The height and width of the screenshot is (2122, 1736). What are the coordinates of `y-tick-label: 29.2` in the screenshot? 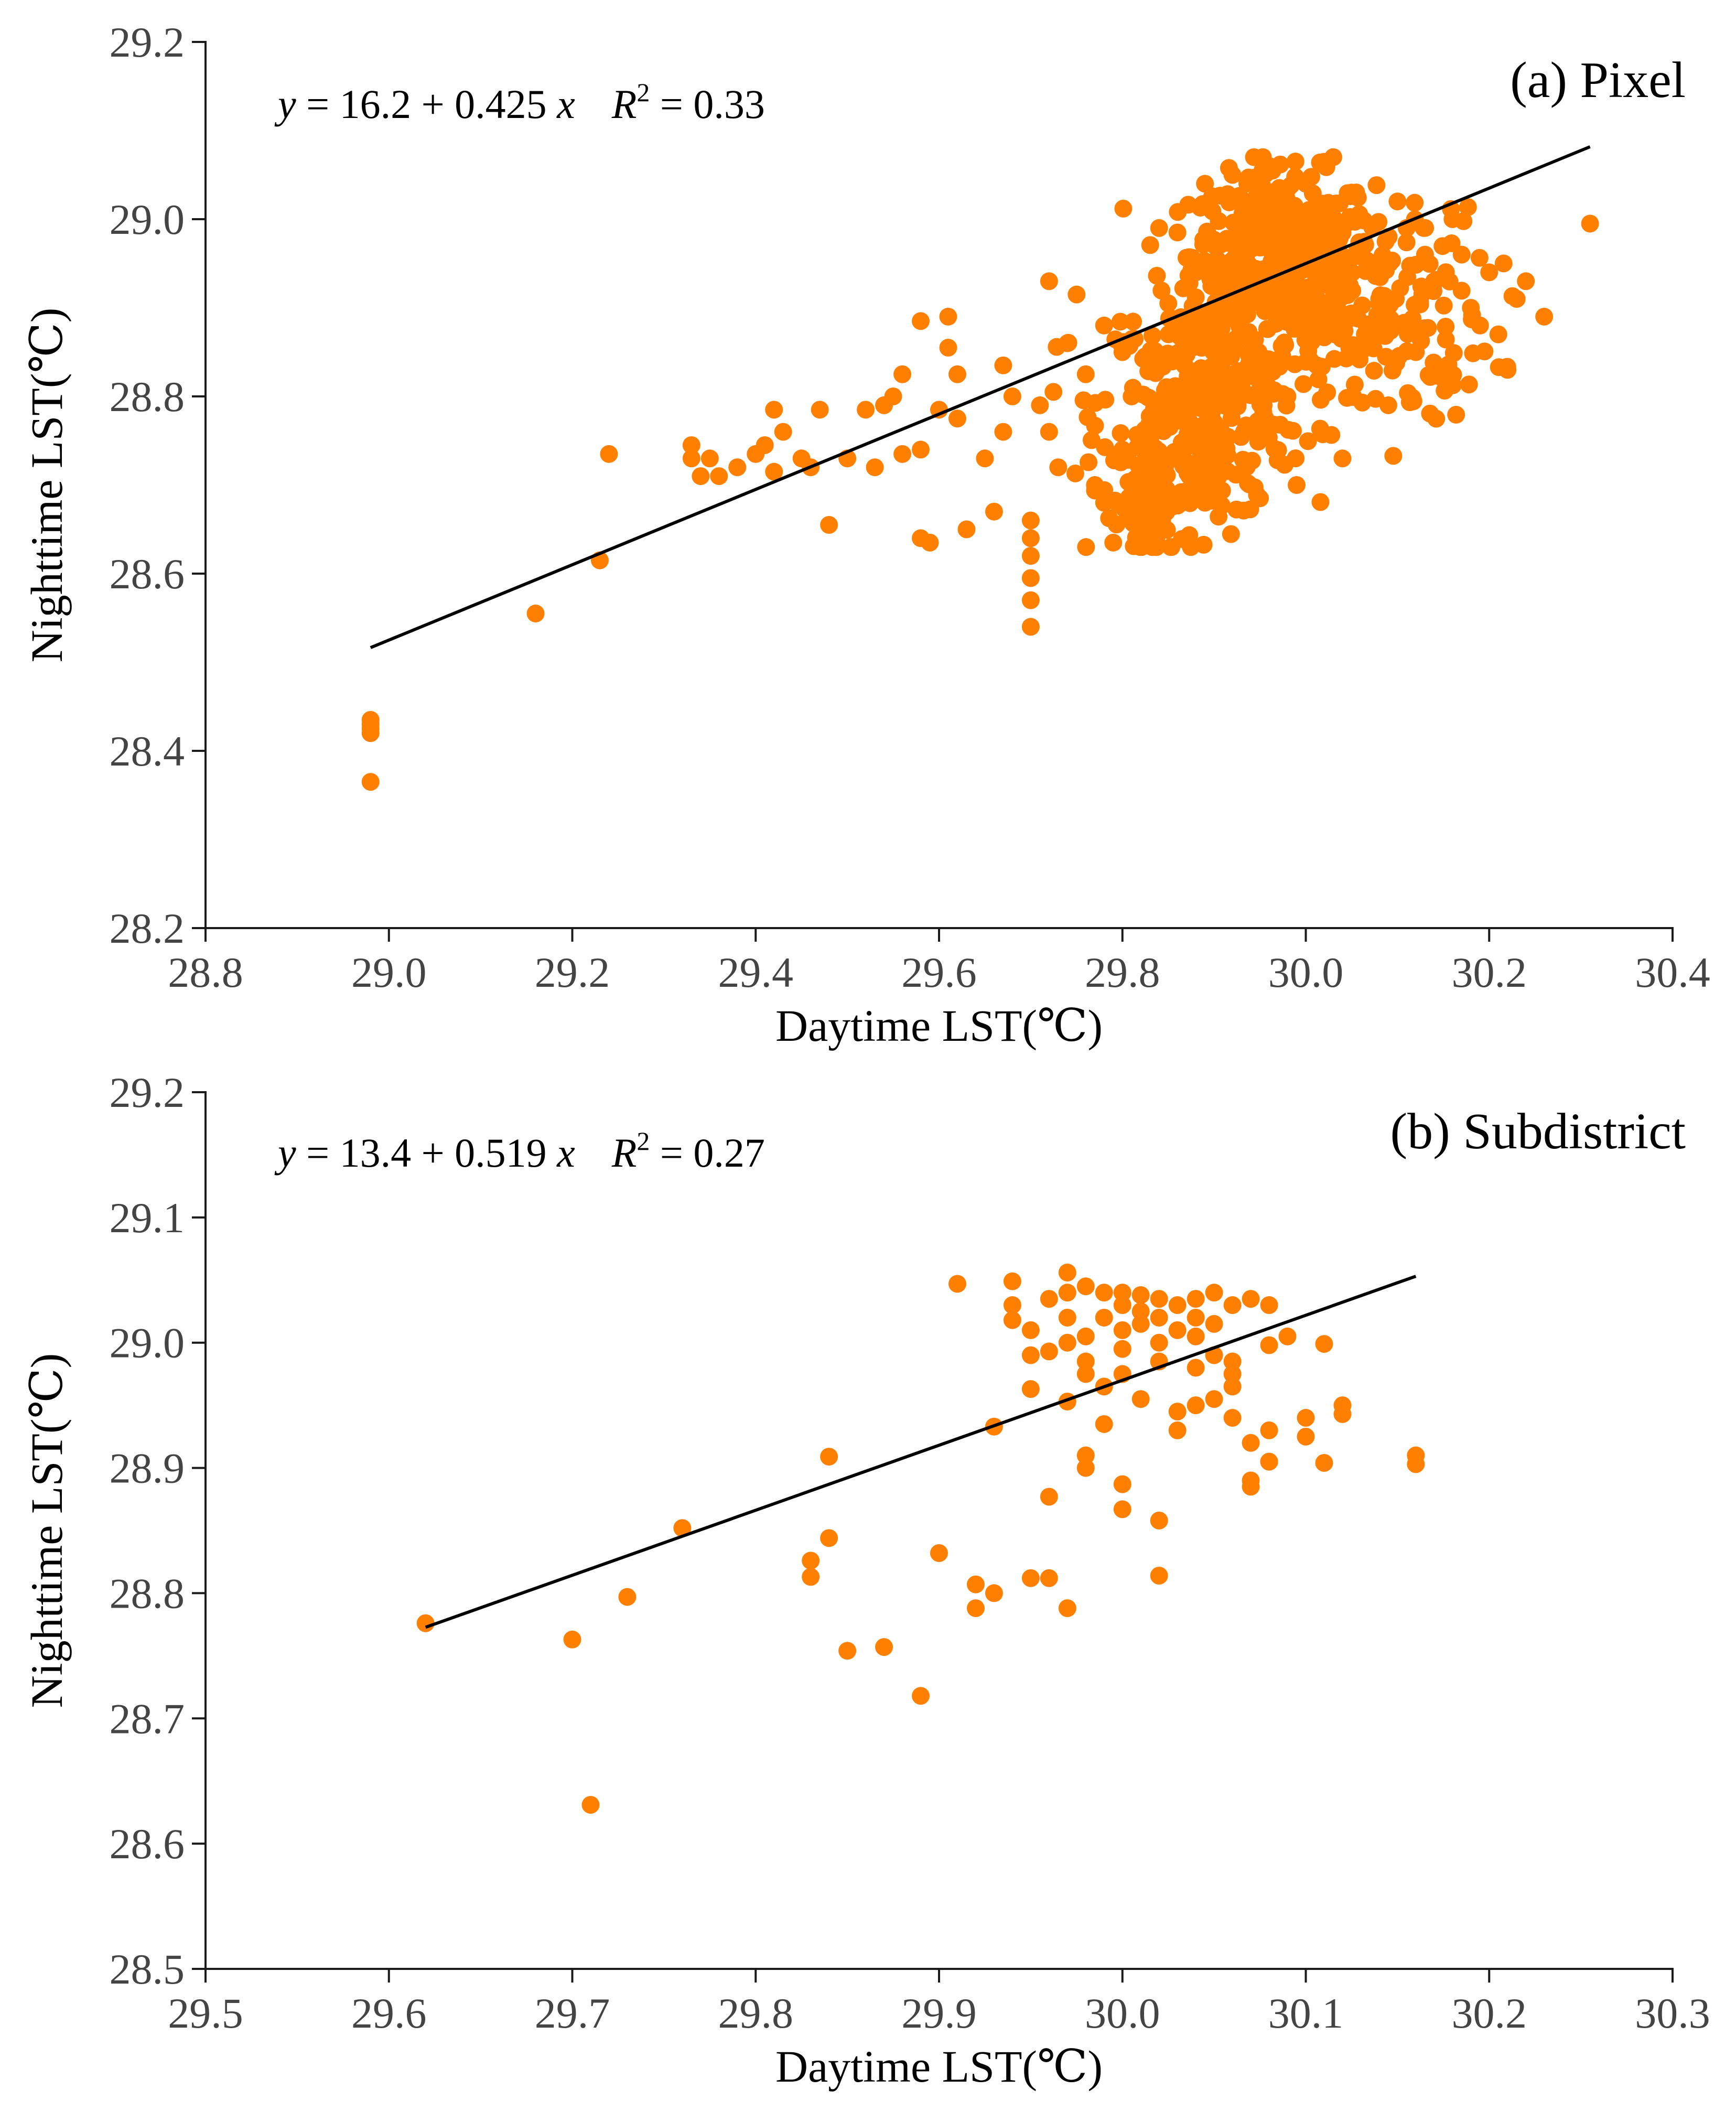 It's located at (147, 42).